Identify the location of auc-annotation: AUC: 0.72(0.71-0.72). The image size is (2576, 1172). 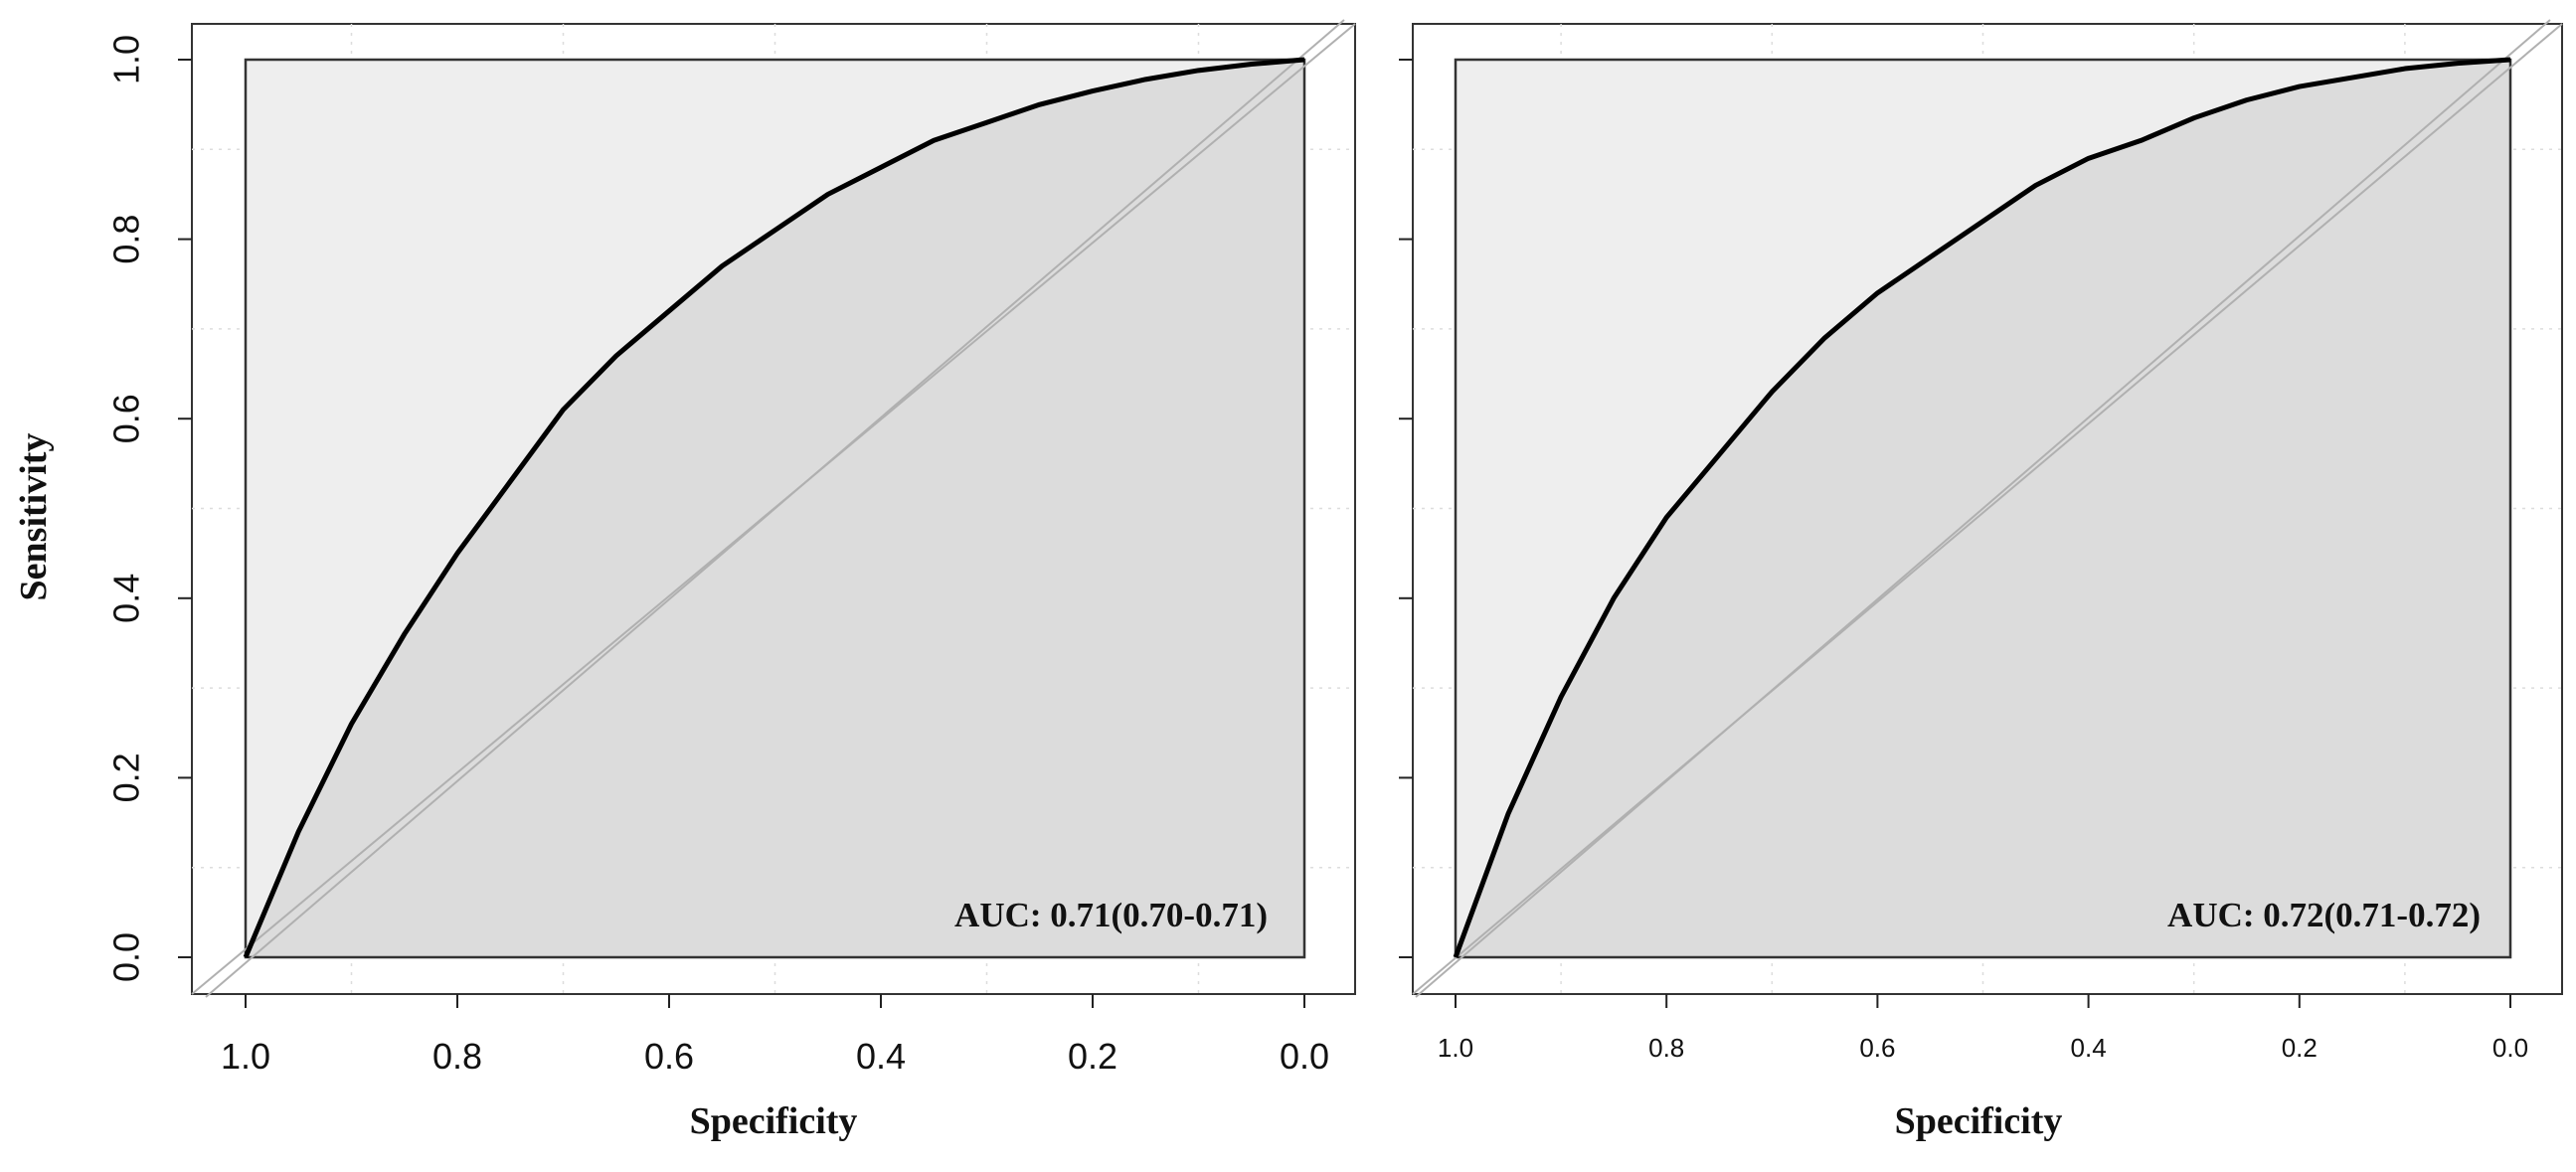
(2324, 915).